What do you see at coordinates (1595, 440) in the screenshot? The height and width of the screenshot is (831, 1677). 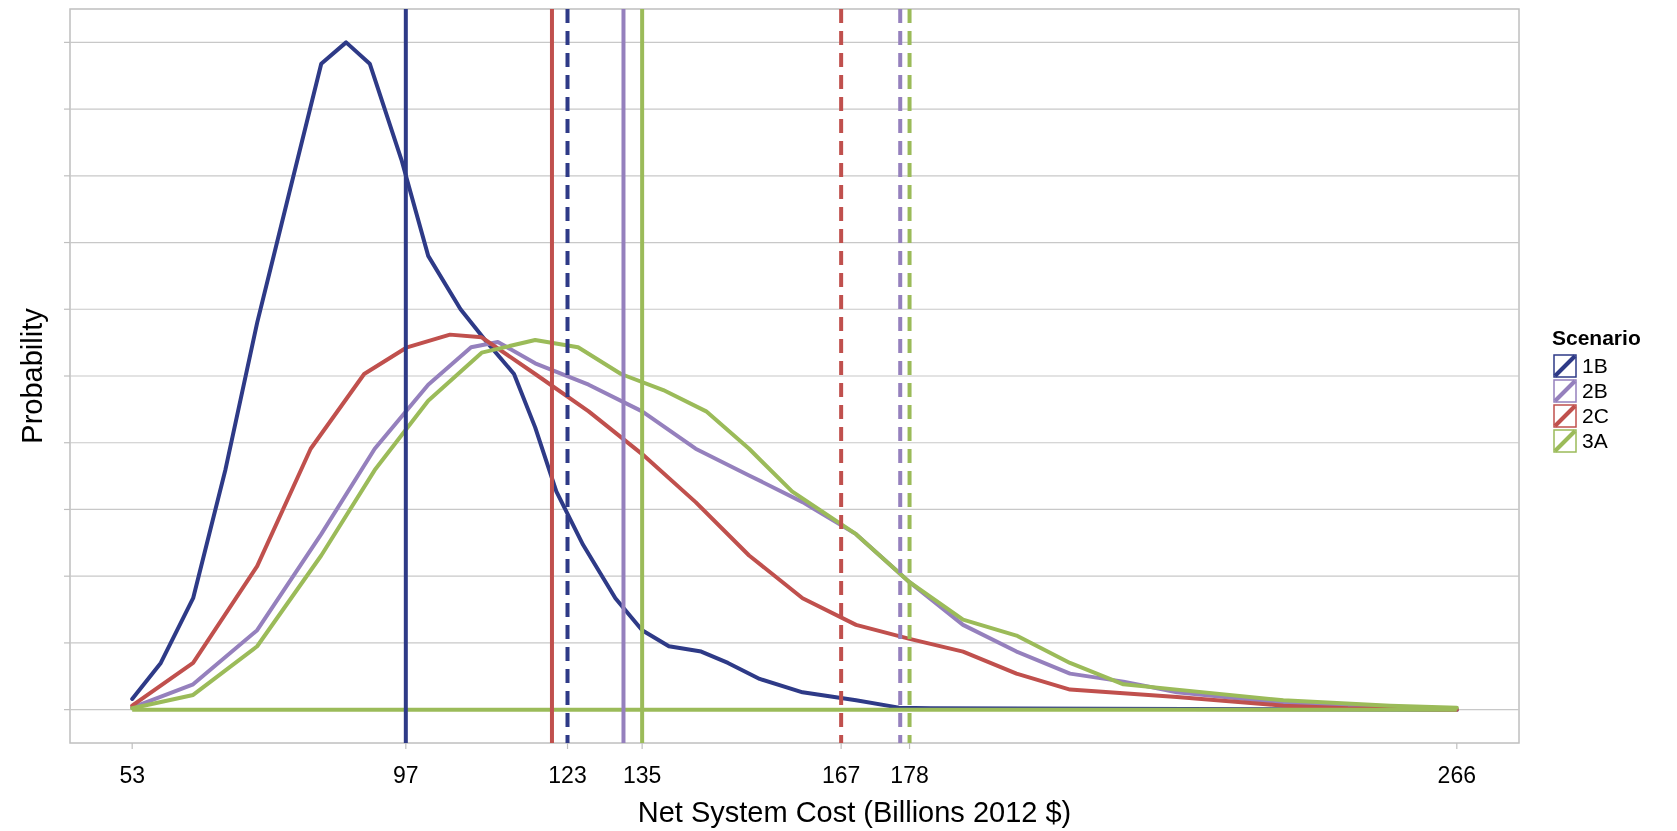 I see `legend-label: 3A` at bounding box center [1595, 440].